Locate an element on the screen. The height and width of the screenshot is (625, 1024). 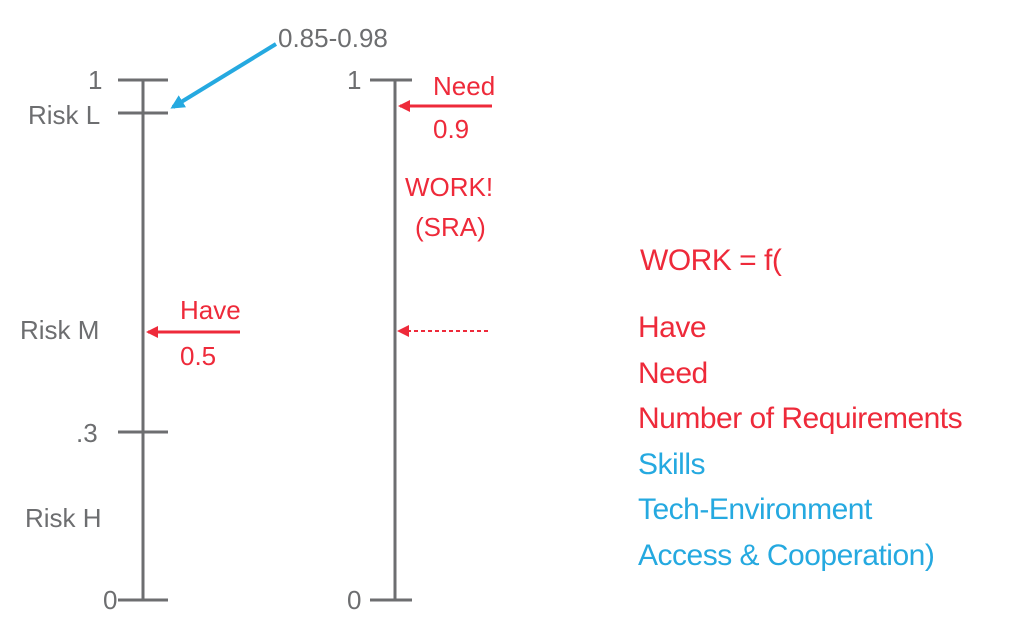
factor-need: Need is located at coordinates (673, 373).